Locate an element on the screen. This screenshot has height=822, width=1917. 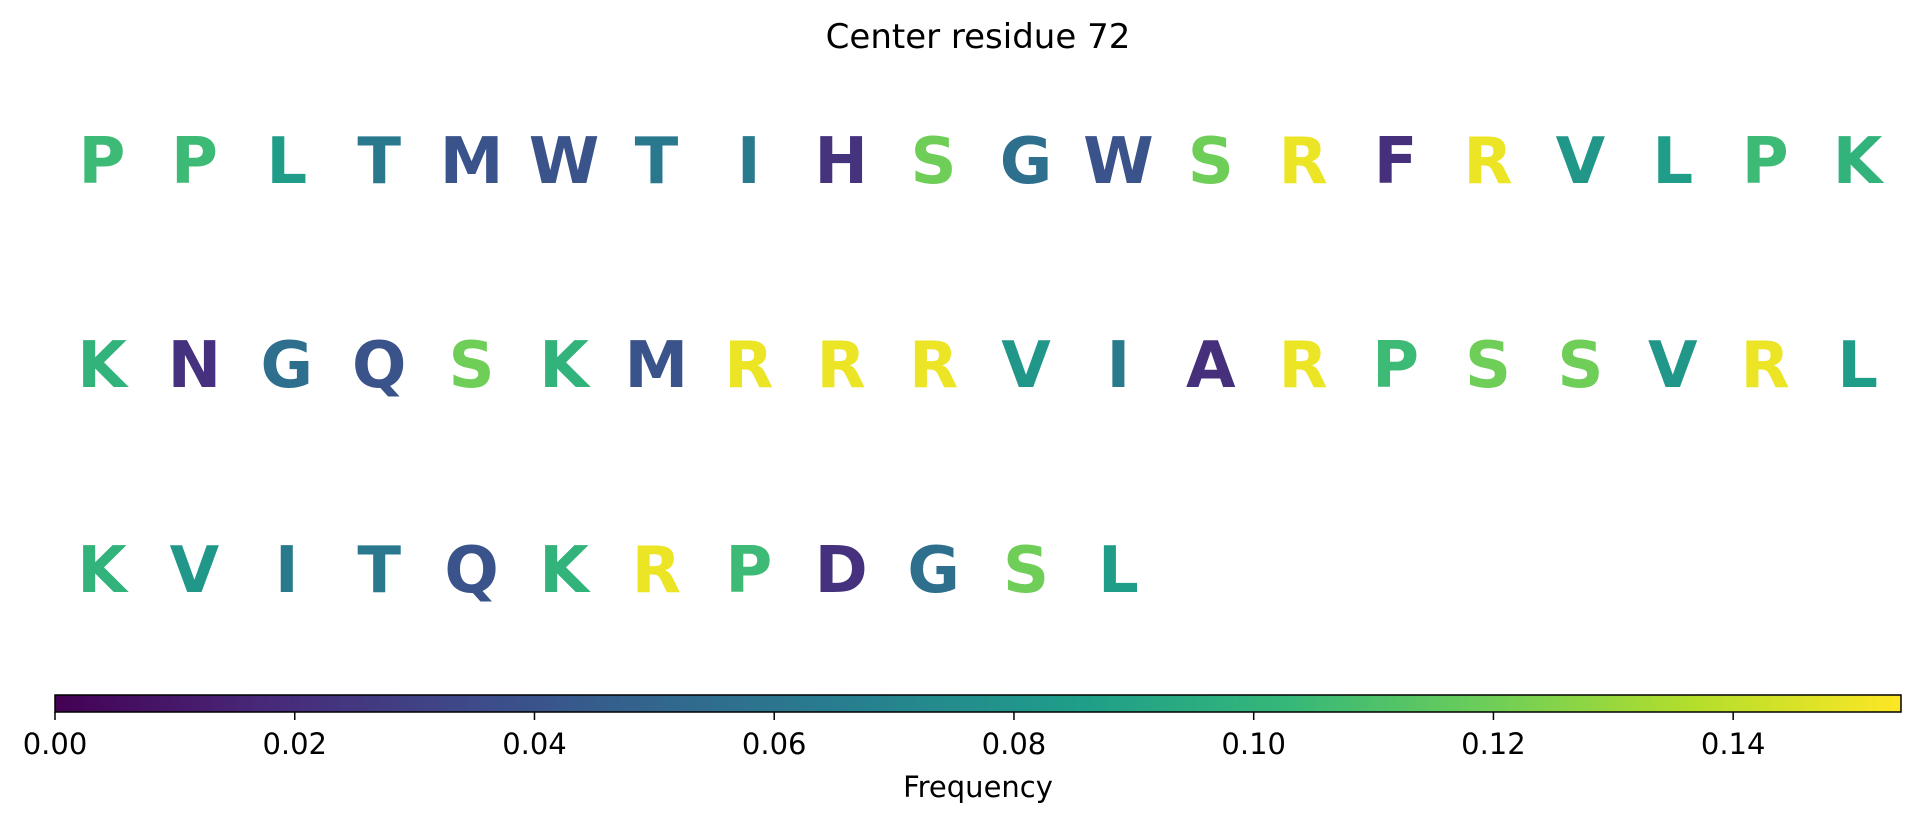
colorbar-tick-label: 0.02 is located at coordinates (294, 744).